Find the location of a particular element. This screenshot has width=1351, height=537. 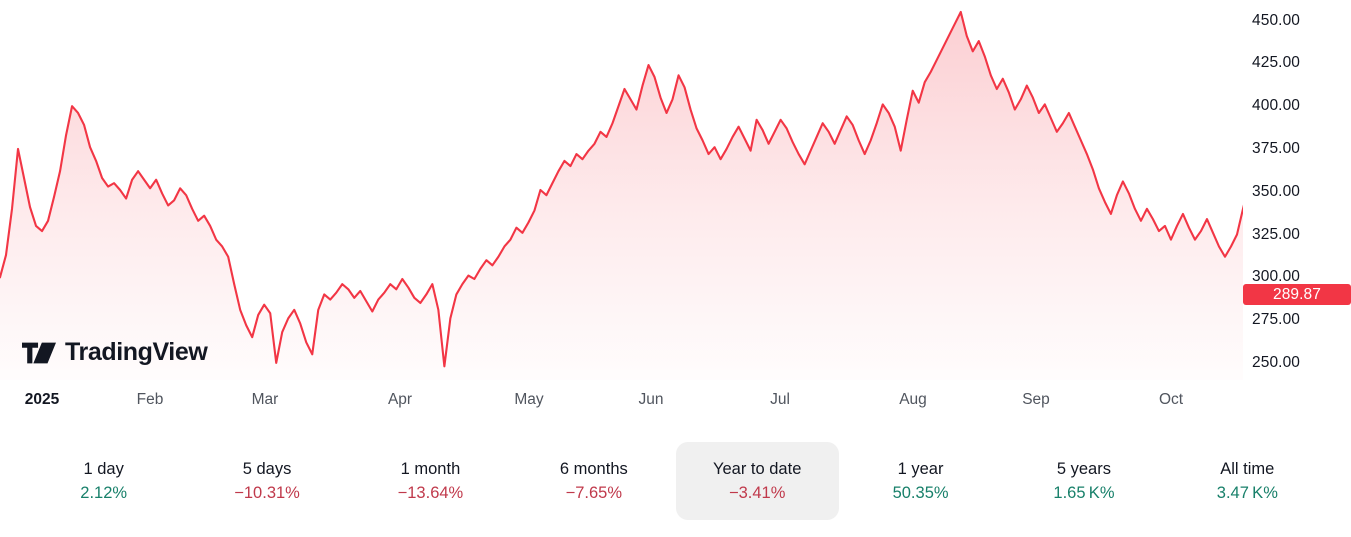

price-tick-label: 325.00 is located at coordinates (1276, 234).